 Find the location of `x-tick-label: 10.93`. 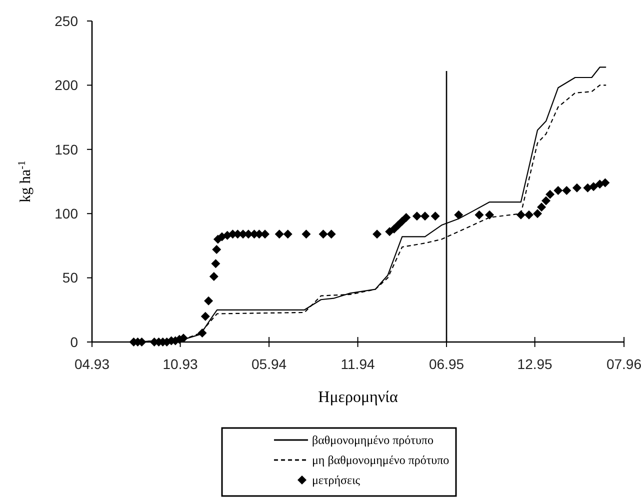

x-tick-label: 10.93 is located at coordinates (180, 364).